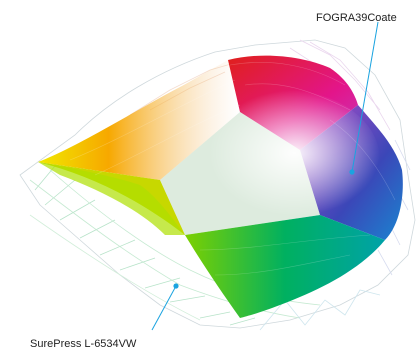 This screenshot has height=347, width=418. What do you see at coordinates (356, 18) in the screenshot?
I see `fogra-label: FOGRA39Coate` at bounding box center [356, 18].